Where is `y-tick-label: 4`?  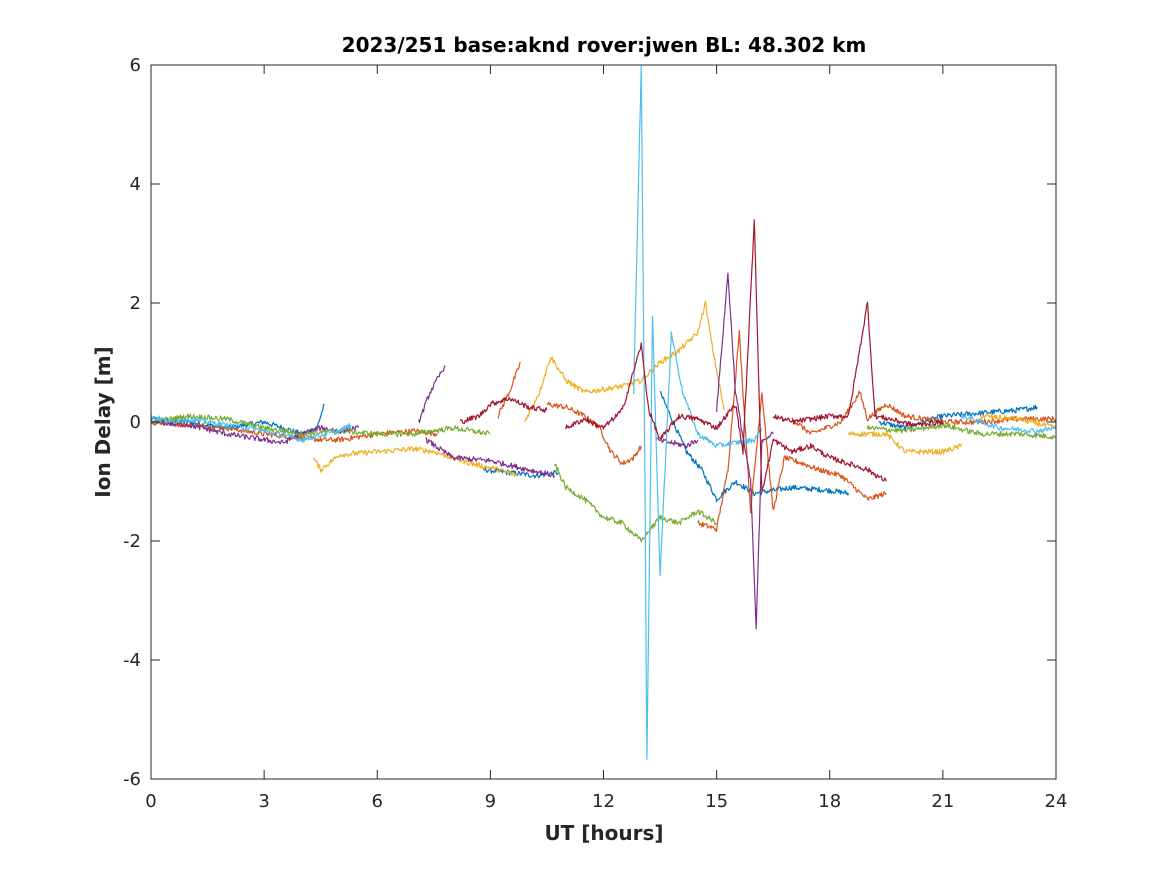 y-tick-label: 4 is located at coordinates (135, 184).